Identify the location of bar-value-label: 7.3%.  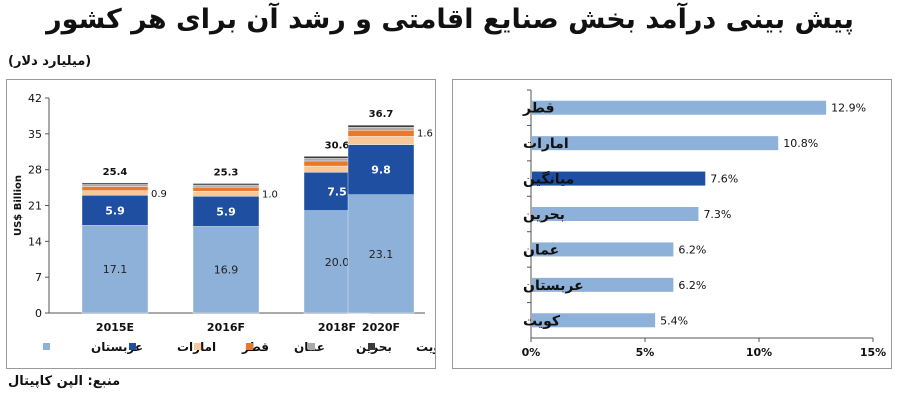
(717, 214).